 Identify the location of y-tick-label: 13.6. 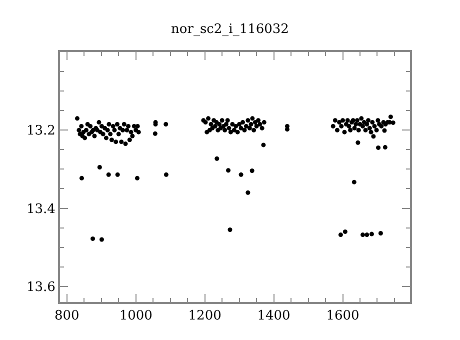
(41, 287).